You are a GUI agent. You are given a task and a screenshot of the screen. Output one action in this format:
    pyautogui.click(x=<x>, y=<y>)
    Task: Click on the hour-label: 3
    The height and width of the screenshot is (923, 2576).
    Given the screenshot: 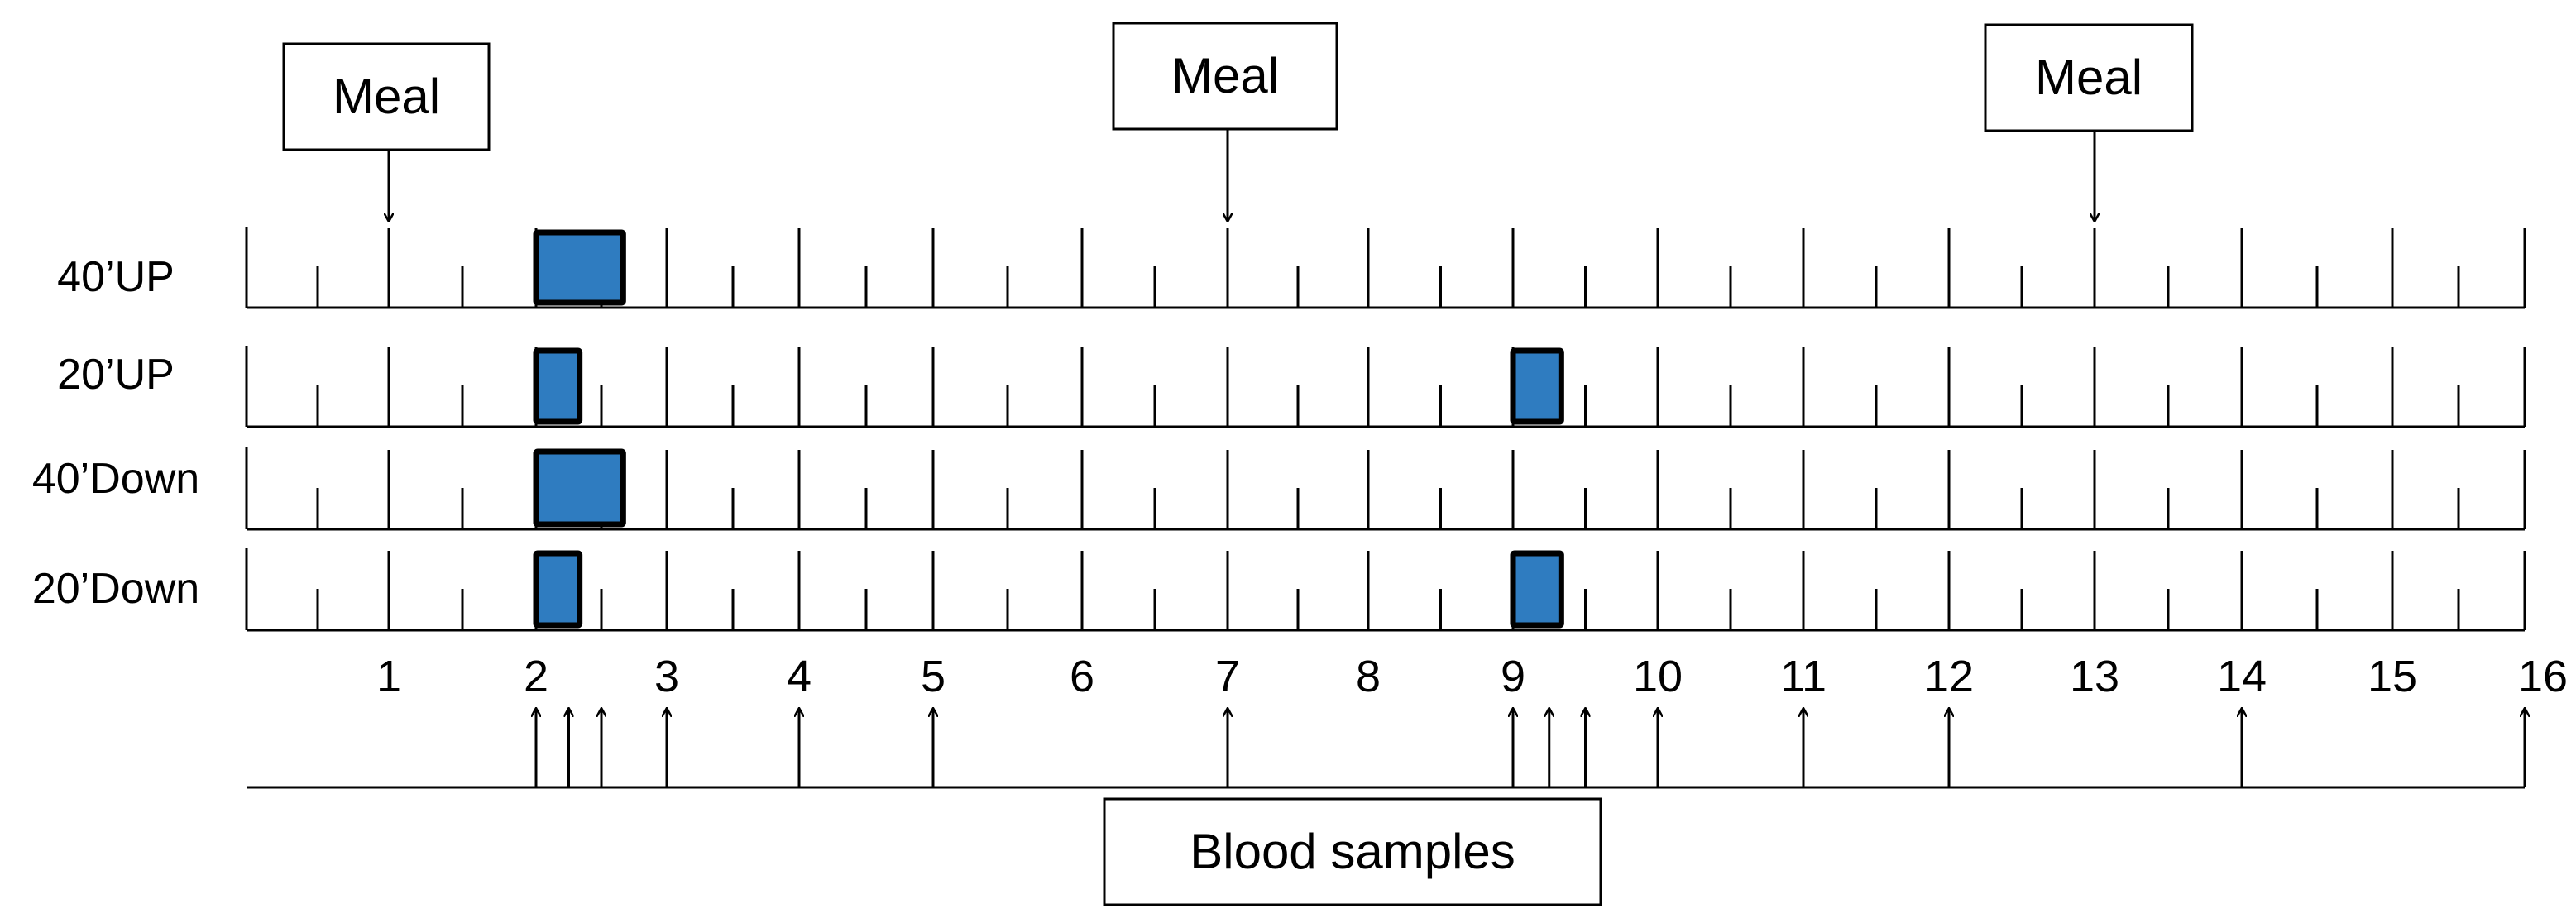 What is the action you would take?
    pyautogui.click(x=666, y=676)
    